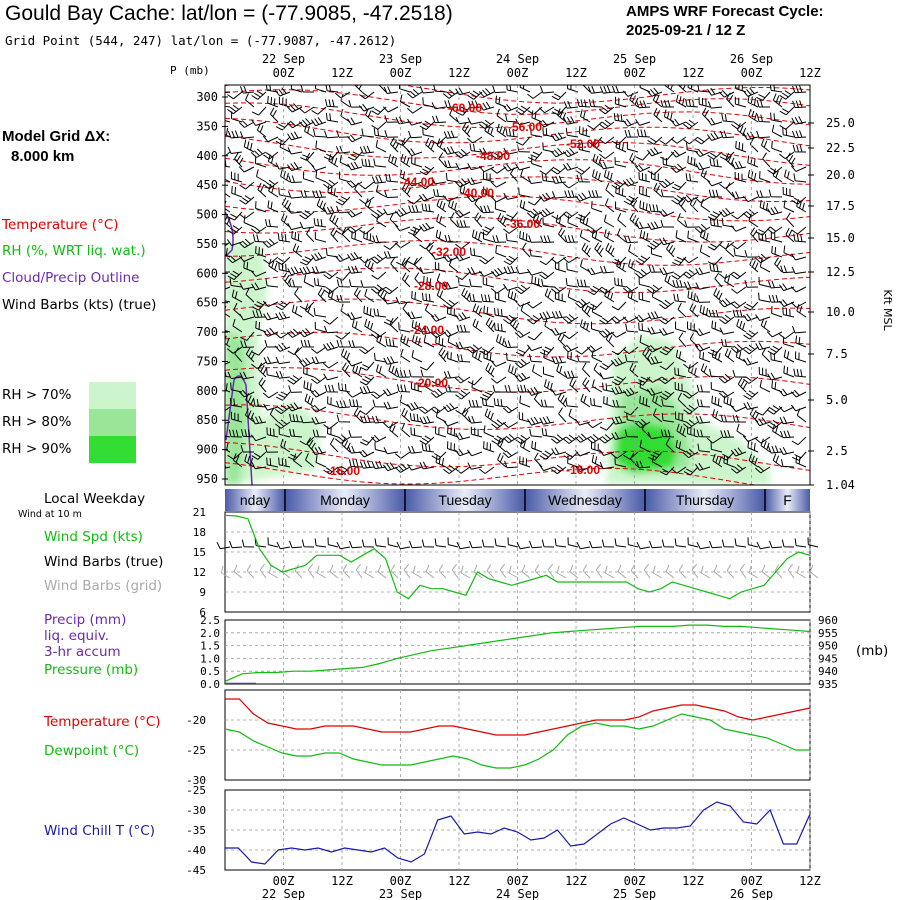 The image size is (900, 900). I want to click on wind-tick-label: 6, so click(202, 612).